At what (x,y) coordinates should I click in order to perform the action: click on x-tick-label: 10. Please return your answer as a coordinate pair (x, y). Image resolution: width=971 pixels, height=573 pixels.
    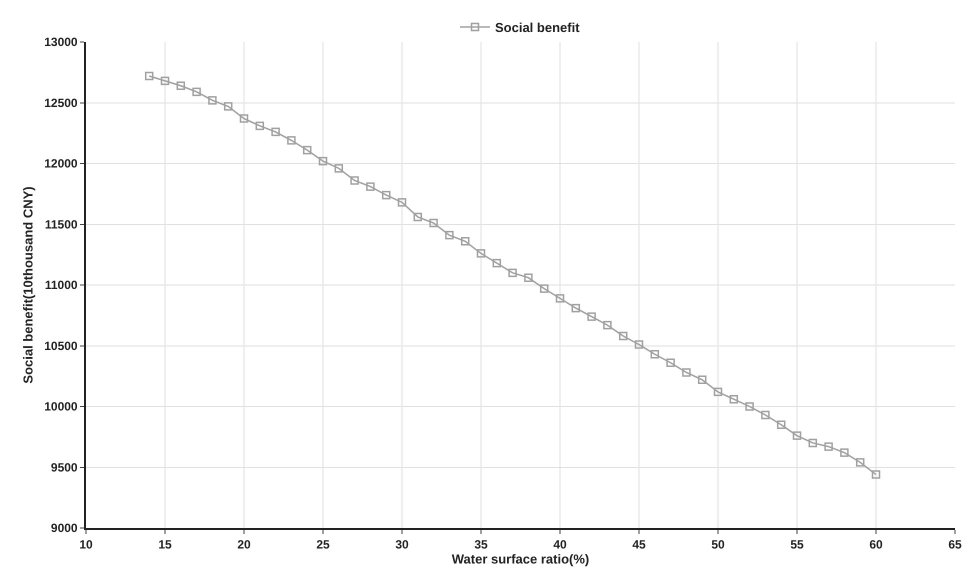
    Looking at the image, I should click on (86, 544).